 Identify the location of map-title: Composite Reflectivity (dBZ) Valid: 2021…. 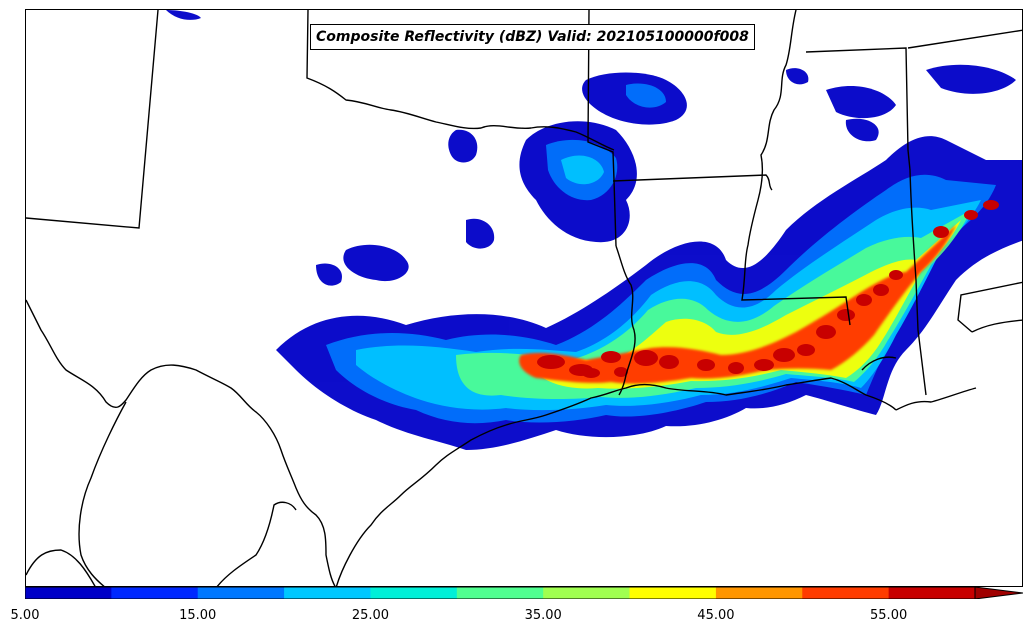
(532, 37).